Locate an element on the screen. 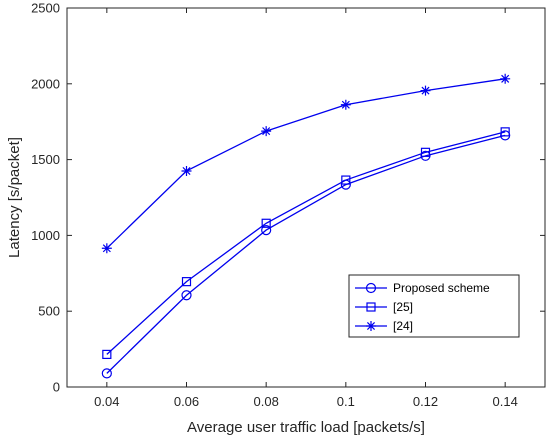 This screenshot has width=550, height=439. legend-marker-square is located at coordinates (371, 307).